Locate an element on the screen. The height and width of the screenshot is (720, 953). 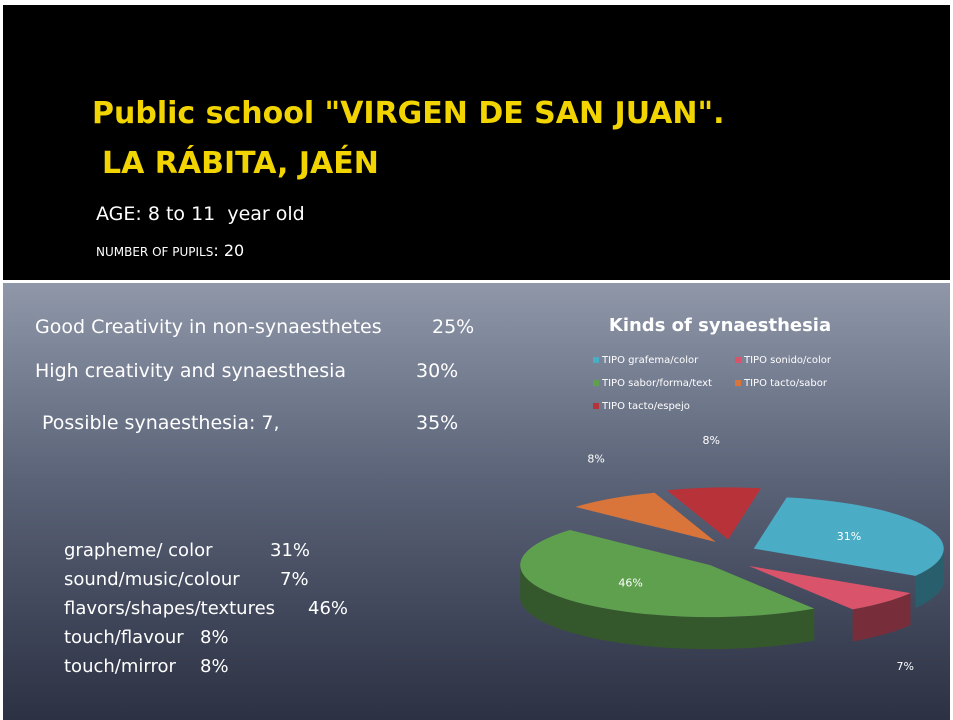
slice-label: 31% is located at coordinates (849, 536).